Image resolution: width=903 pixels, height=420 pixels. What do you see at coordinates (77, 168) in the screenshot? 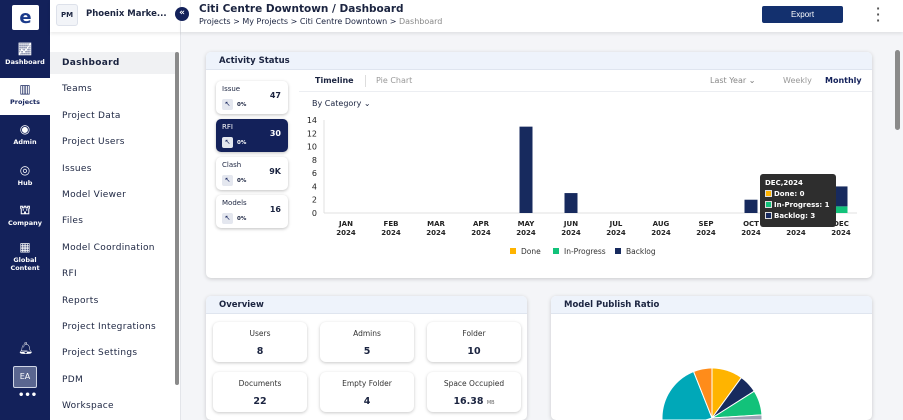
I see `sidebar-item-issues: Issues` at bounding box center [77, 168].